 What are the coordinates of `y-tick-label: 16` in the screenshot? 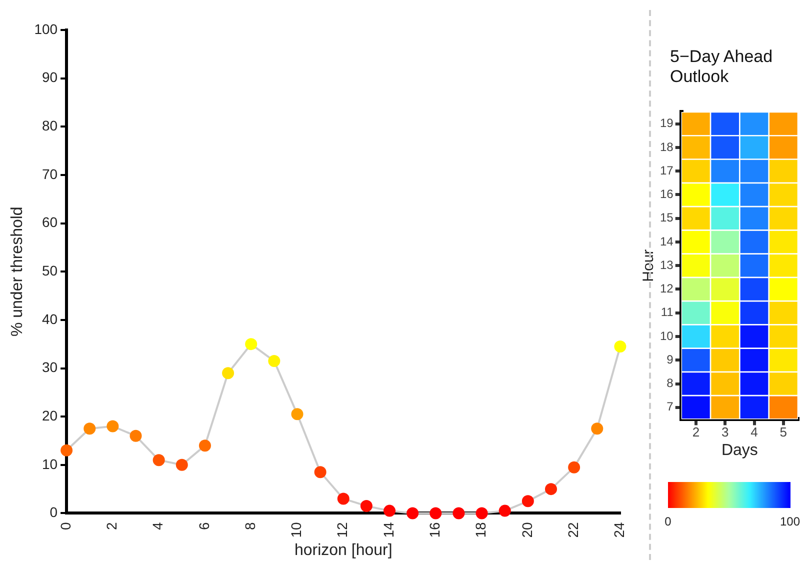 It's located at (667, 194).